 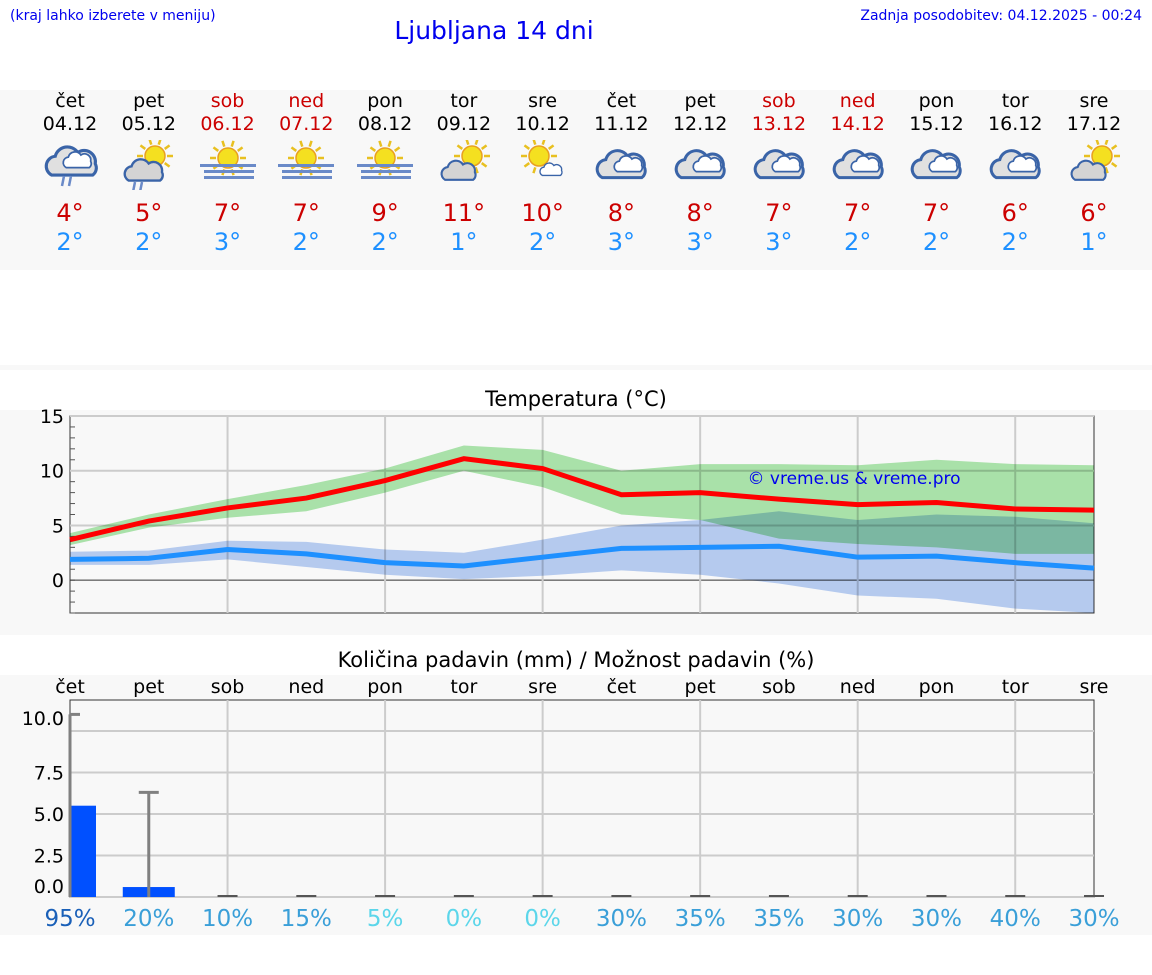 I want to click on day-date: 17.12, so click(x=1094, y=124).